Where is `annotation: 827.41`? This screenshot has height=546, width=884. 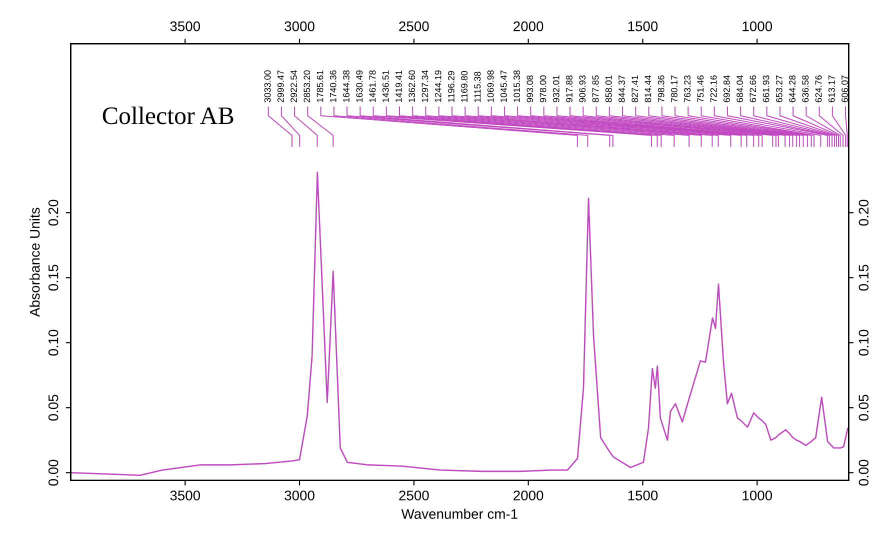 annotation: 827.41 is located at coordinates (635, 88).